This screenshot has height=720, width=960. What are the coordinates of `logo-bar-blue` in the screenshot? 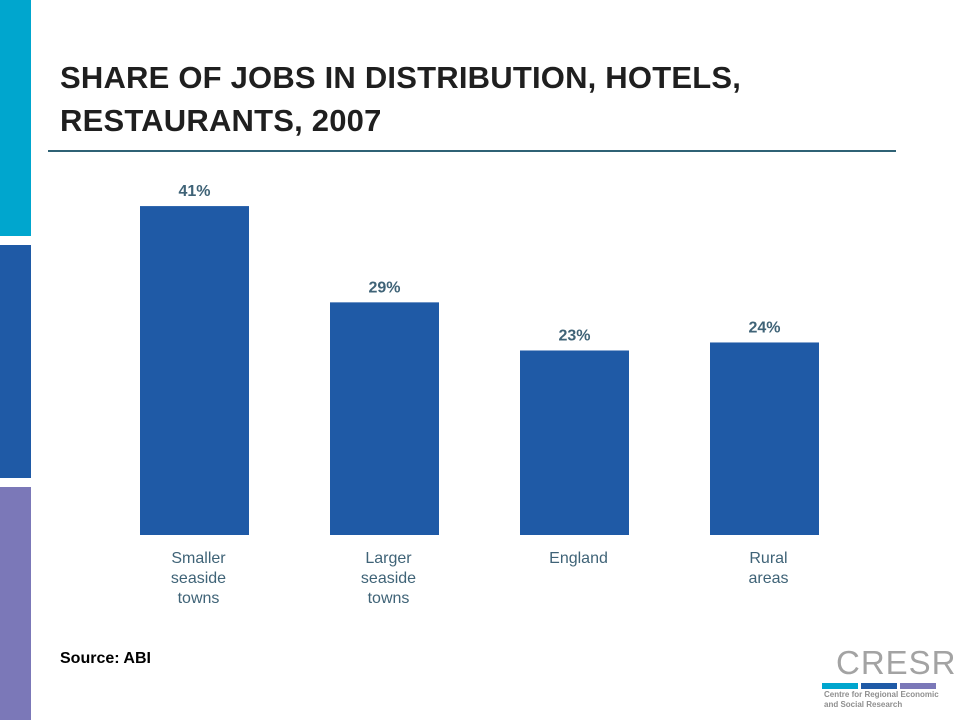 It's located at (879, 686).